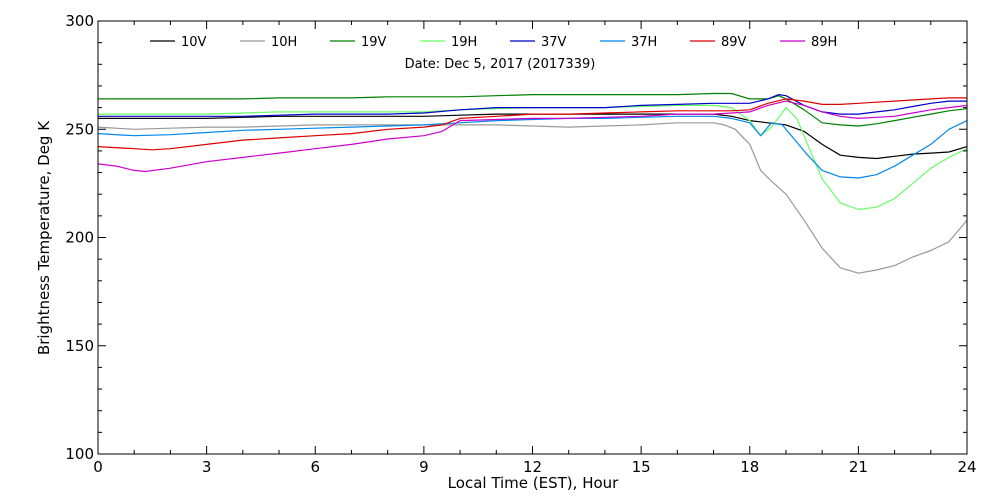 This screenshot has width=1000, height=500. I want to click on series-line-37v, so click(532, 105).